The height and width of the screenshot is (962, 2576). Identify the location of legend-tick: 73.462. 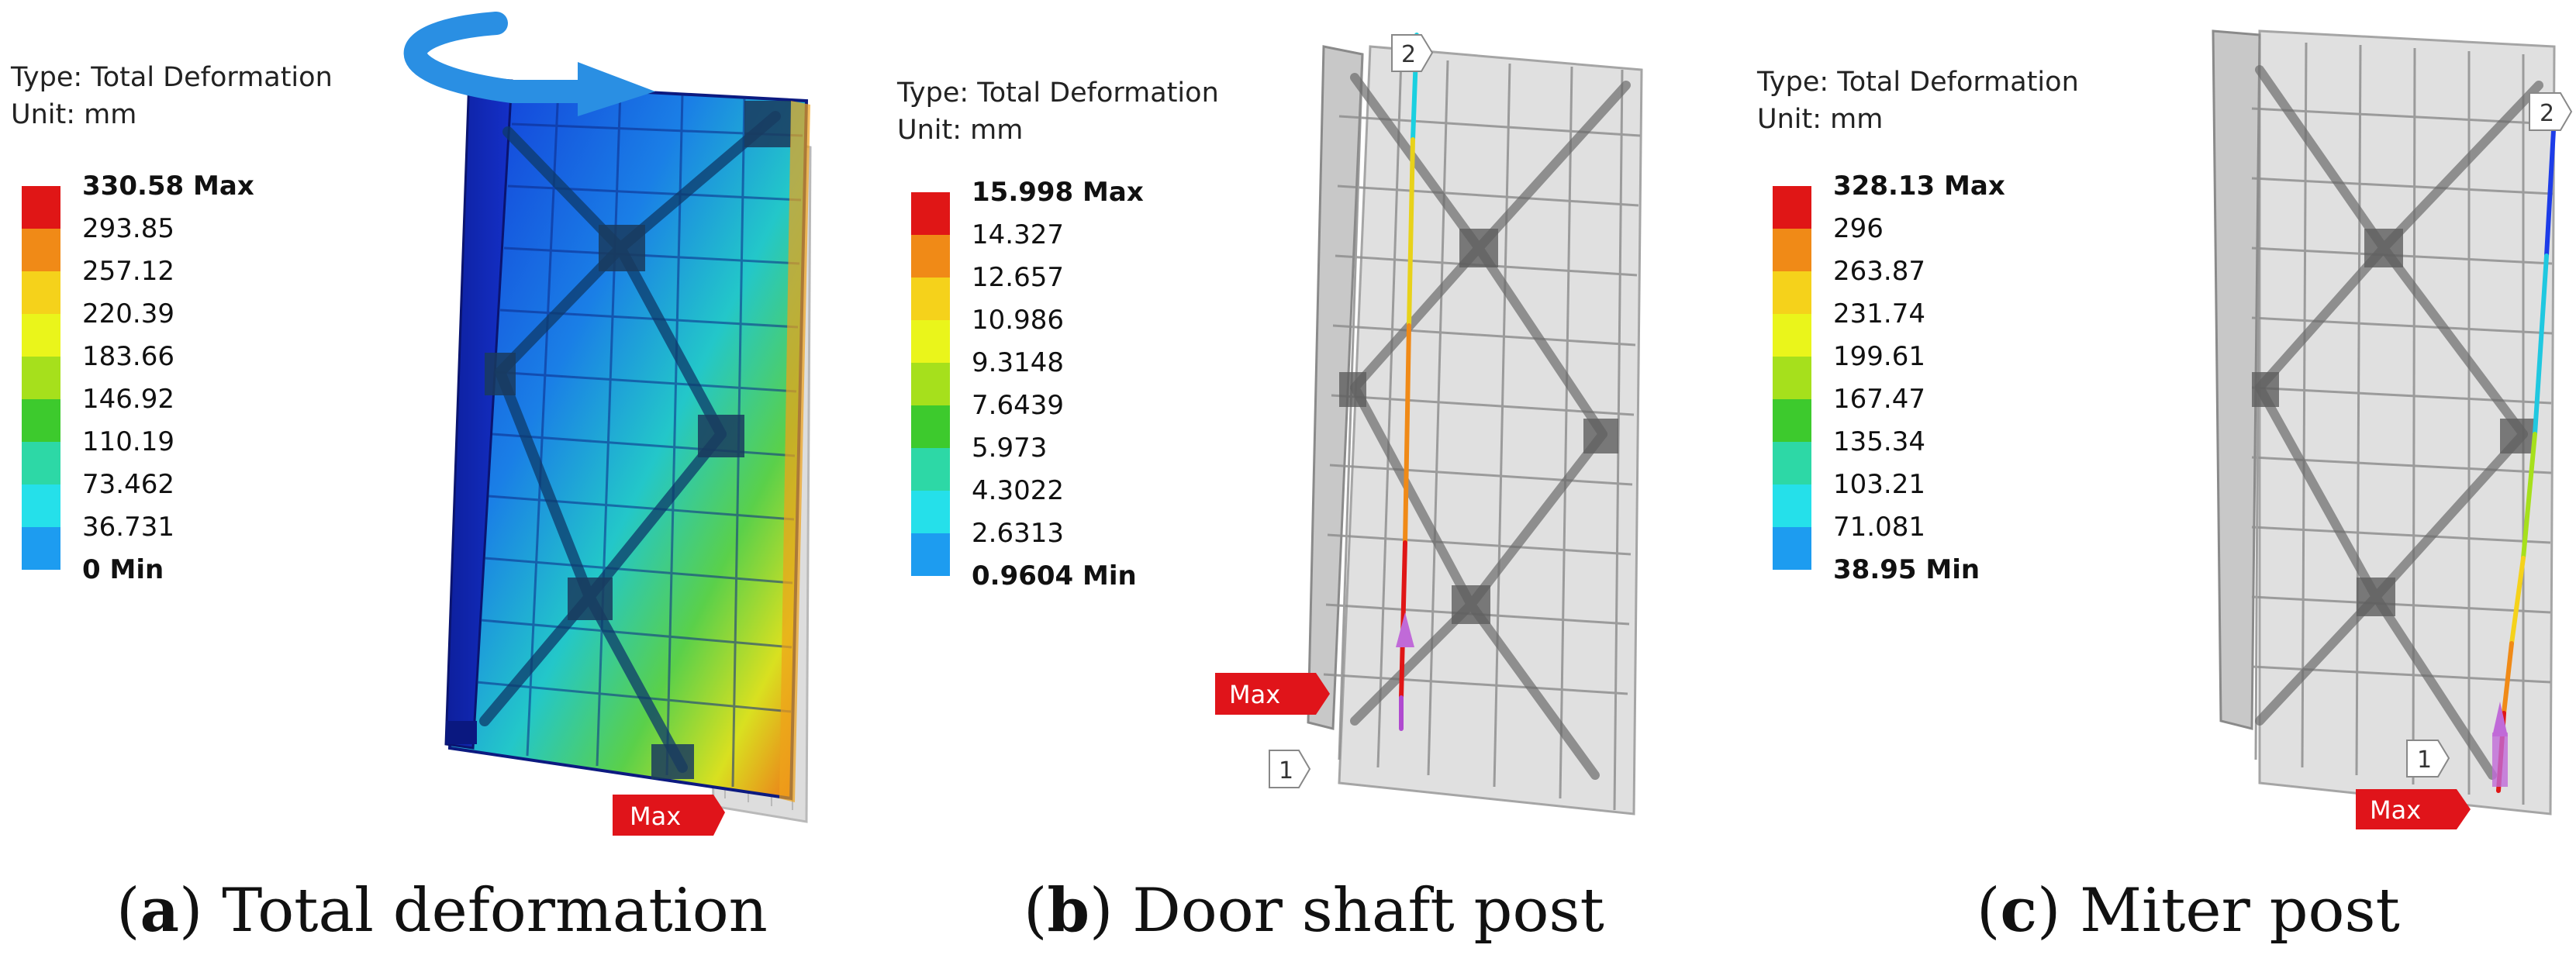
(128, 484).